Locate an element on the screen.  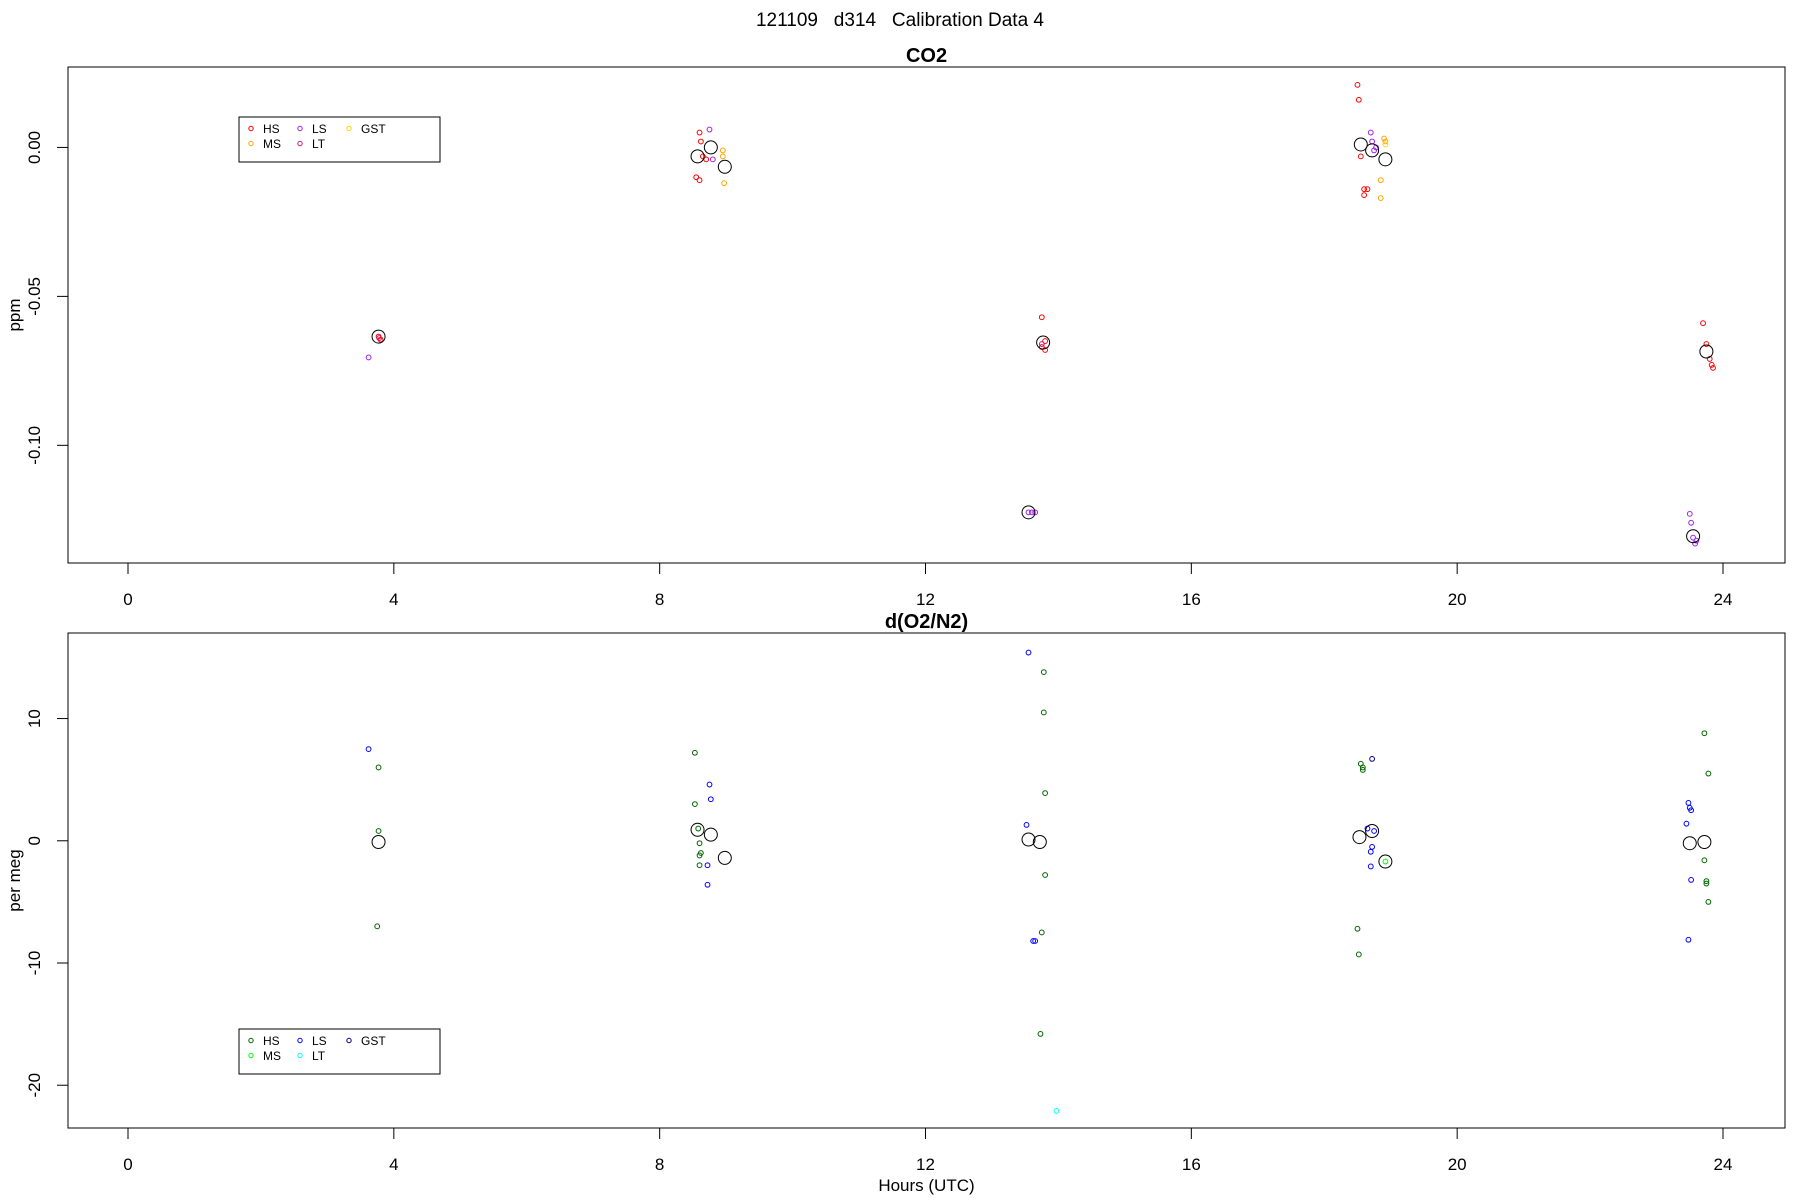
legend-label: LT is located at coordinates (319, 144).